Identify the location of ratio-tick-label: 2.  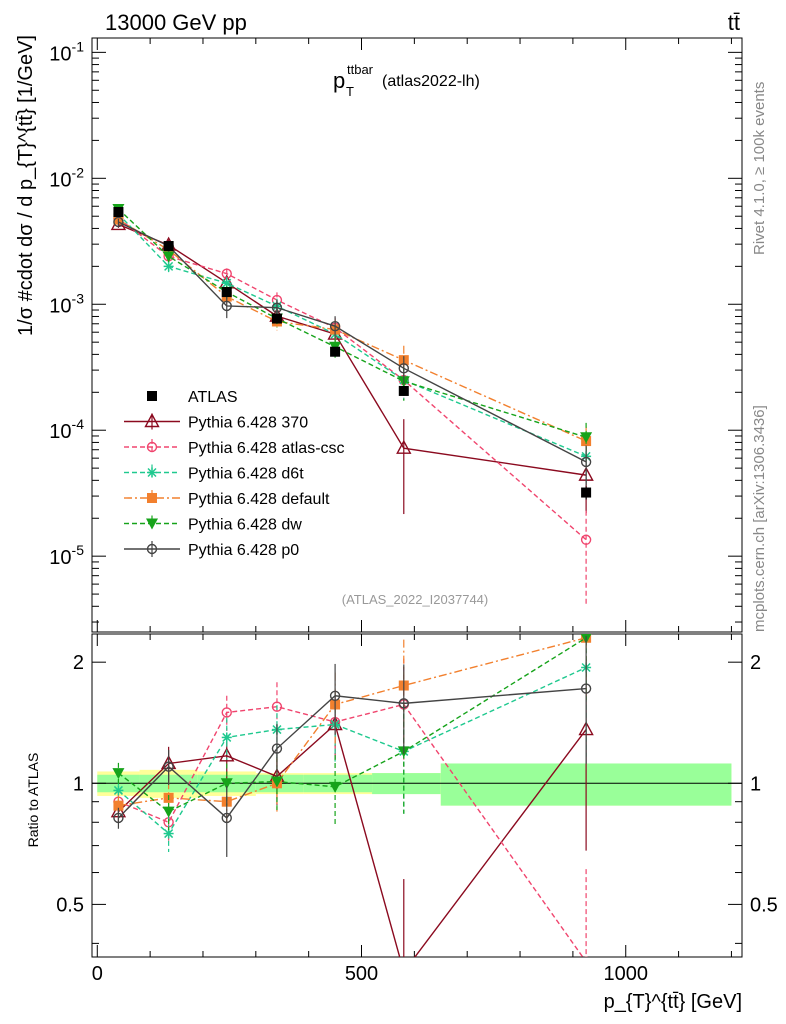
(78, 663).